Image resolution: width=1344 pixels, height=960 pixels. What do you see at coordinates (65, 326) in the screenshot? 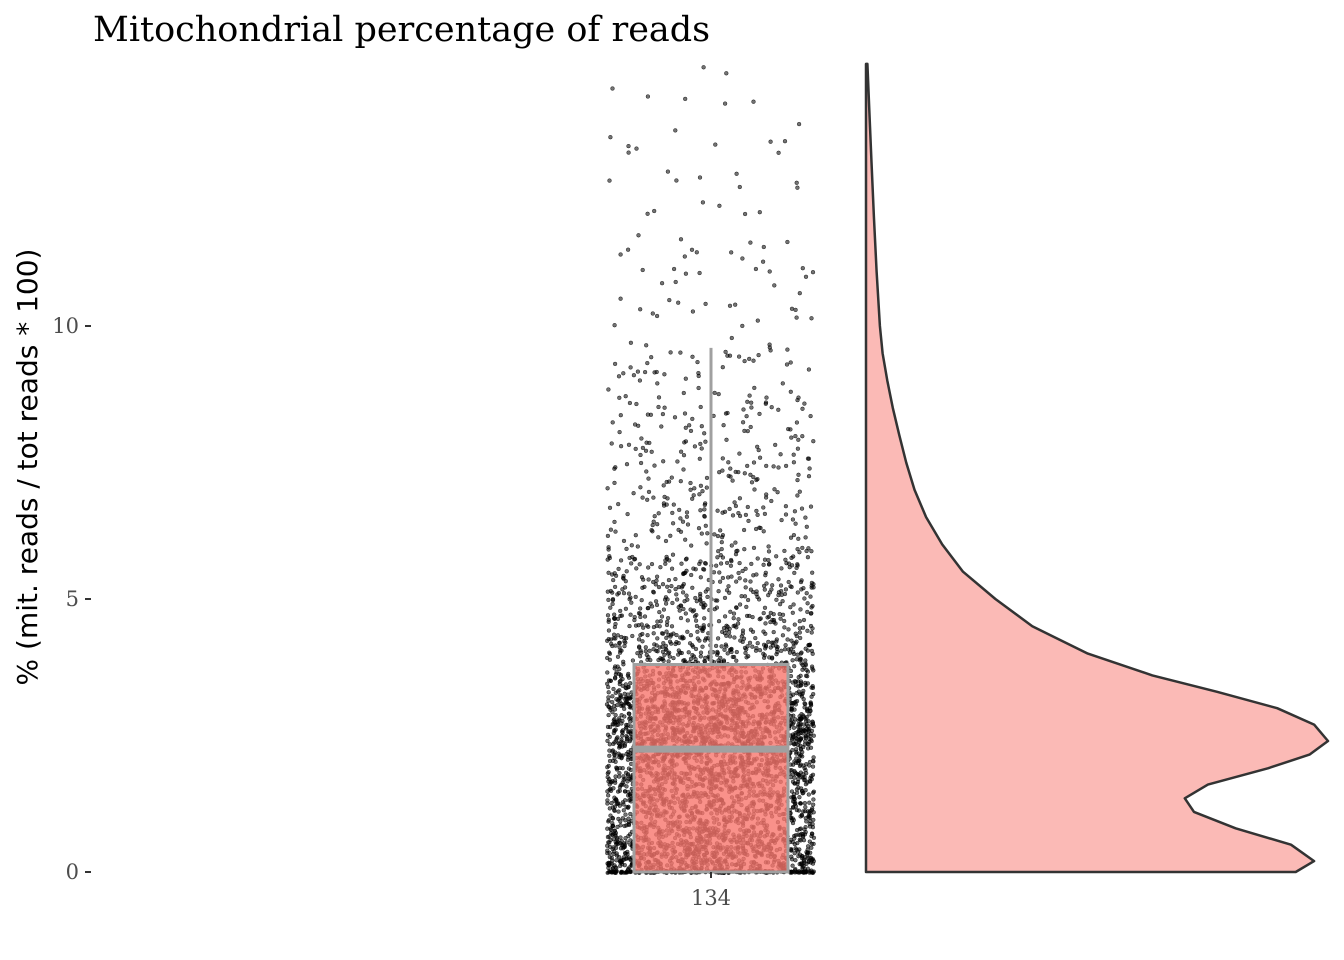
I see `y-tick-label: 10` at bounding box center [65, 326].